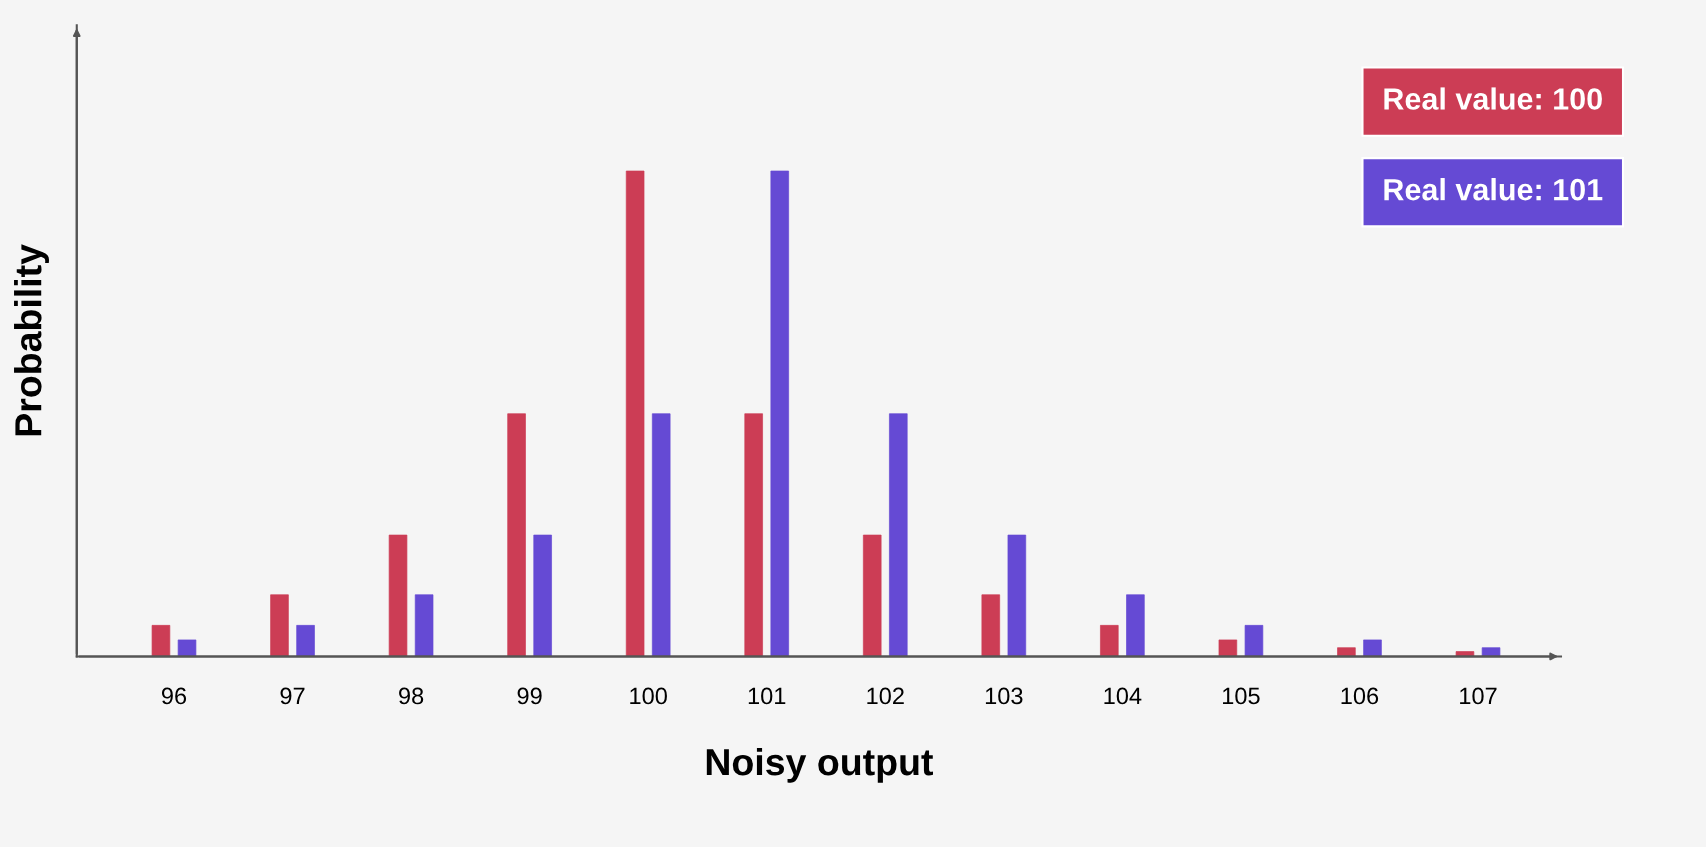 This screenshot has height=847, width=1706. What do you see at coordinates (1123, 696) in the screenshot?
I see `x-tick-label: 104` at bounding box center [1123, 696].